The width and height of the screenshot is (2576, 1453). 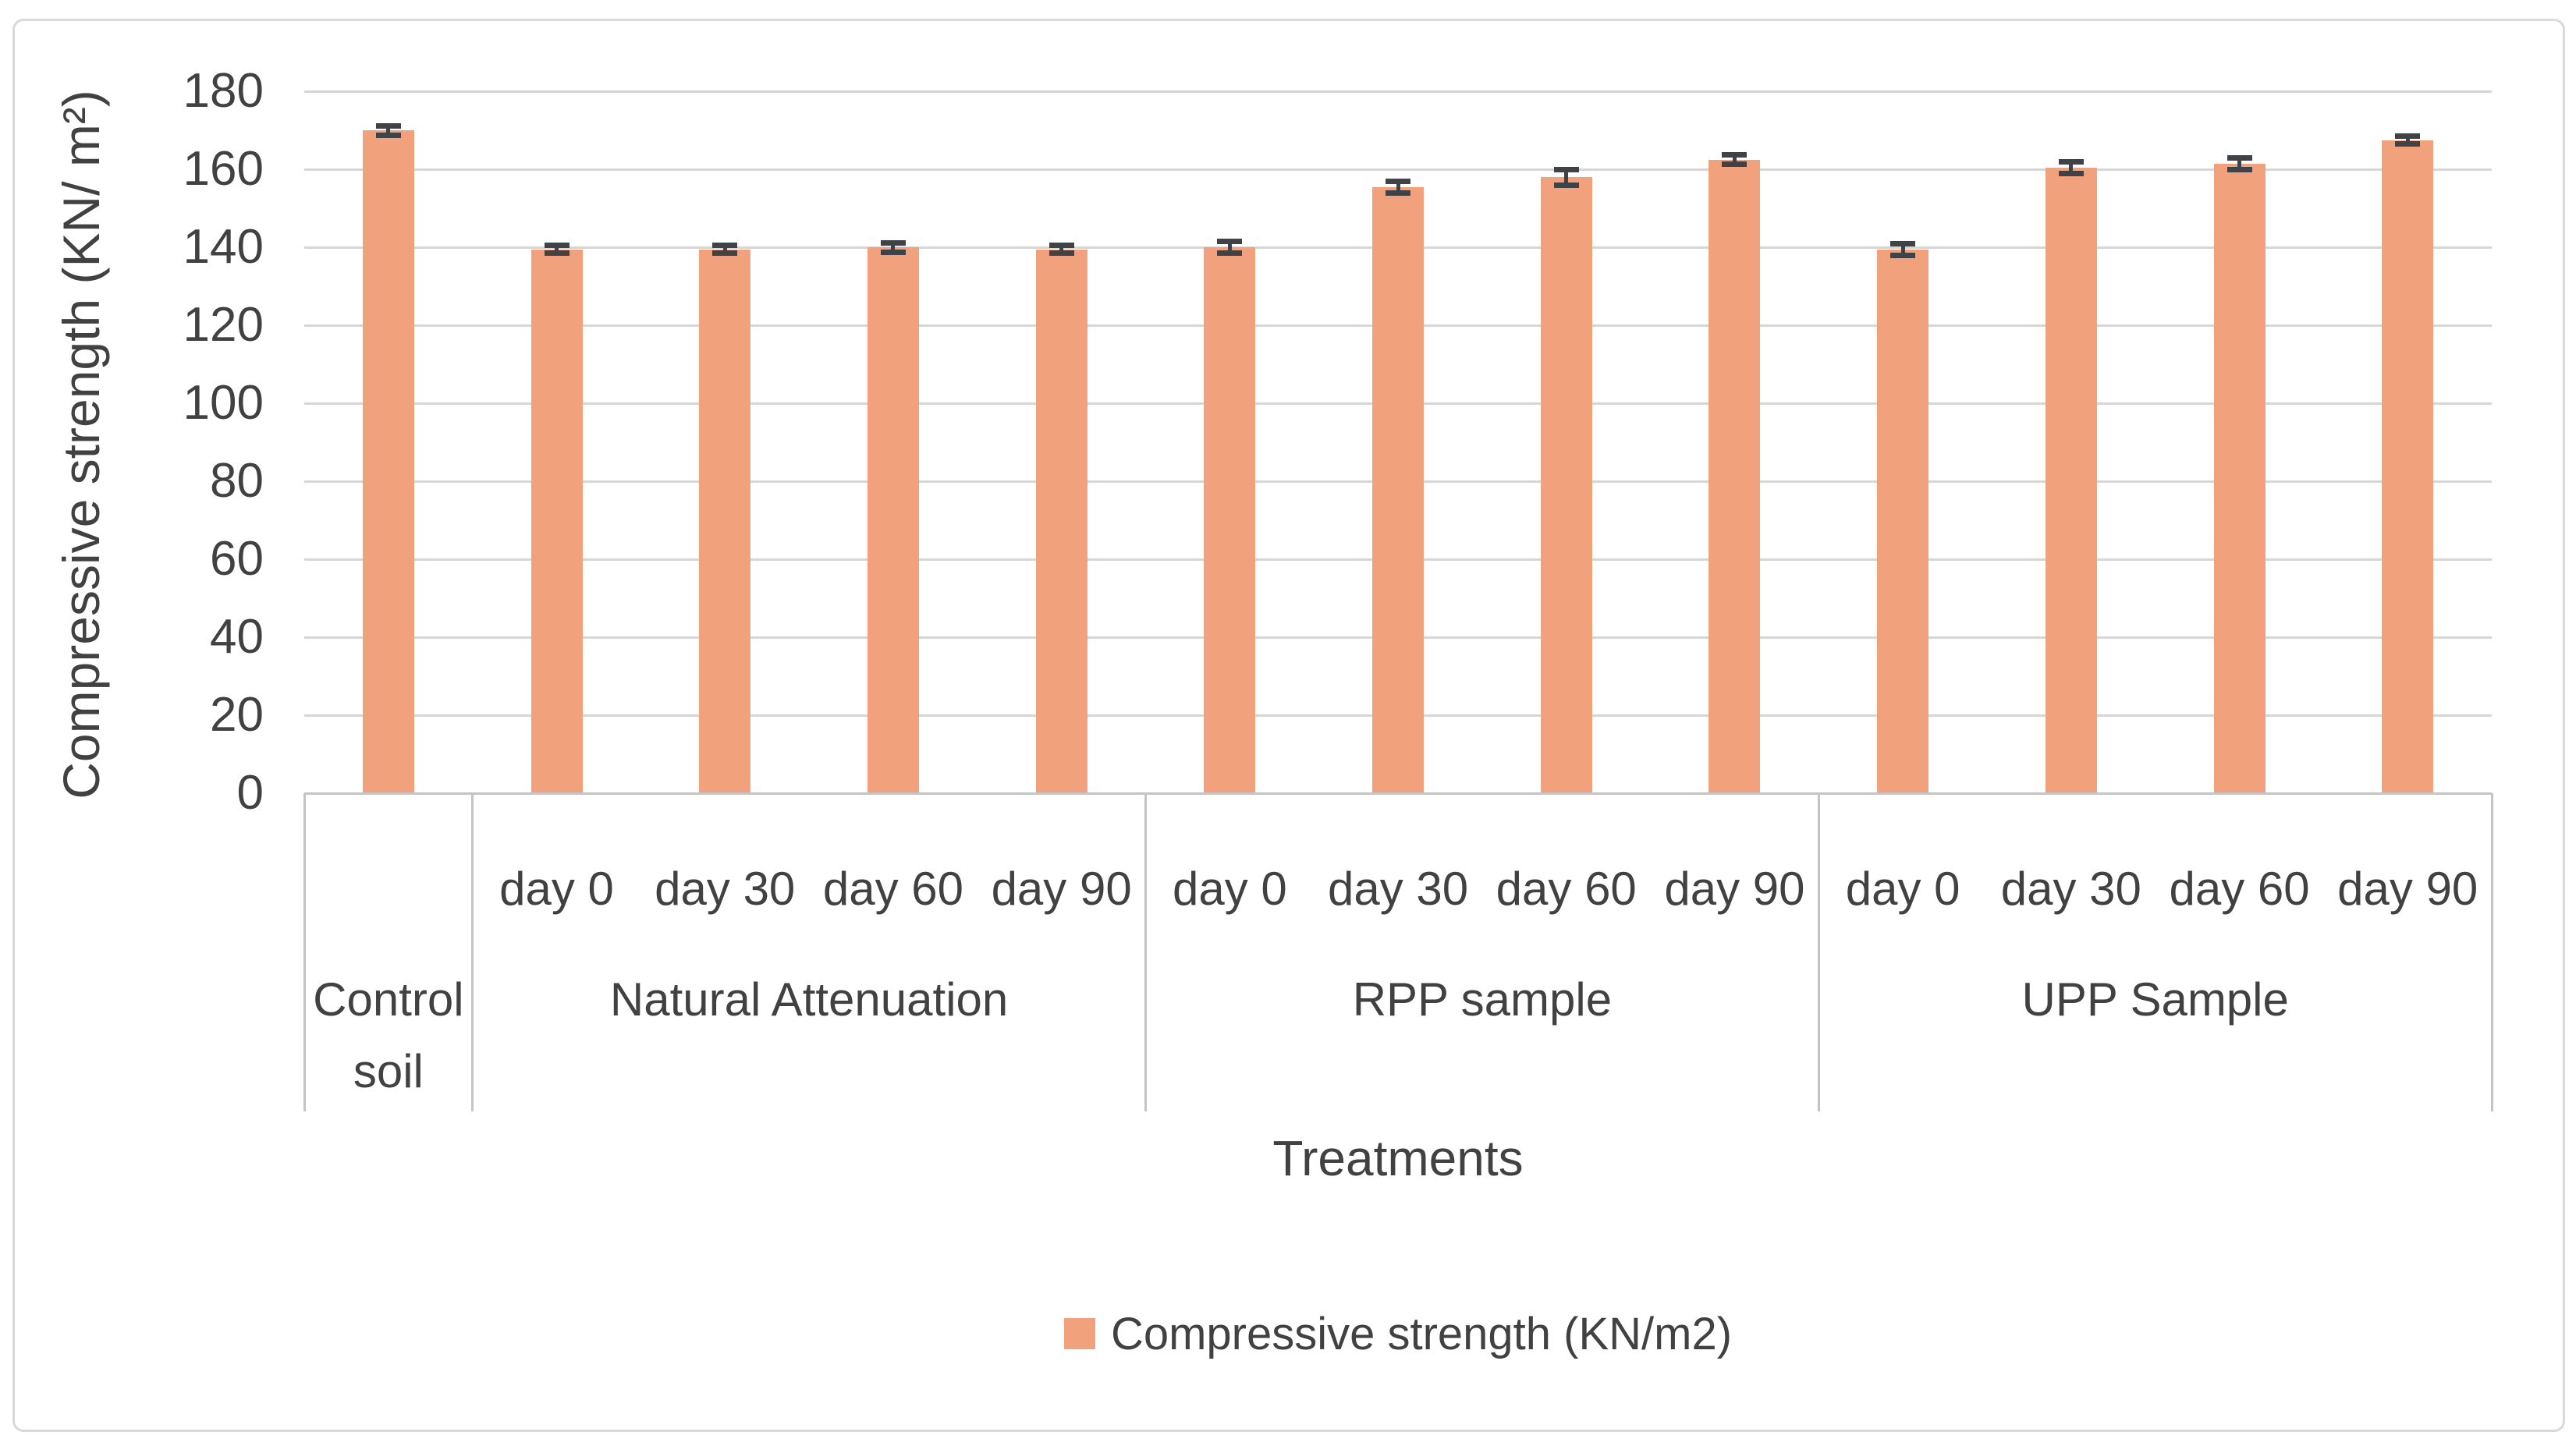 I want to click on legend: Compressive strength (KN/m2), so click(x=1398, y=1333).